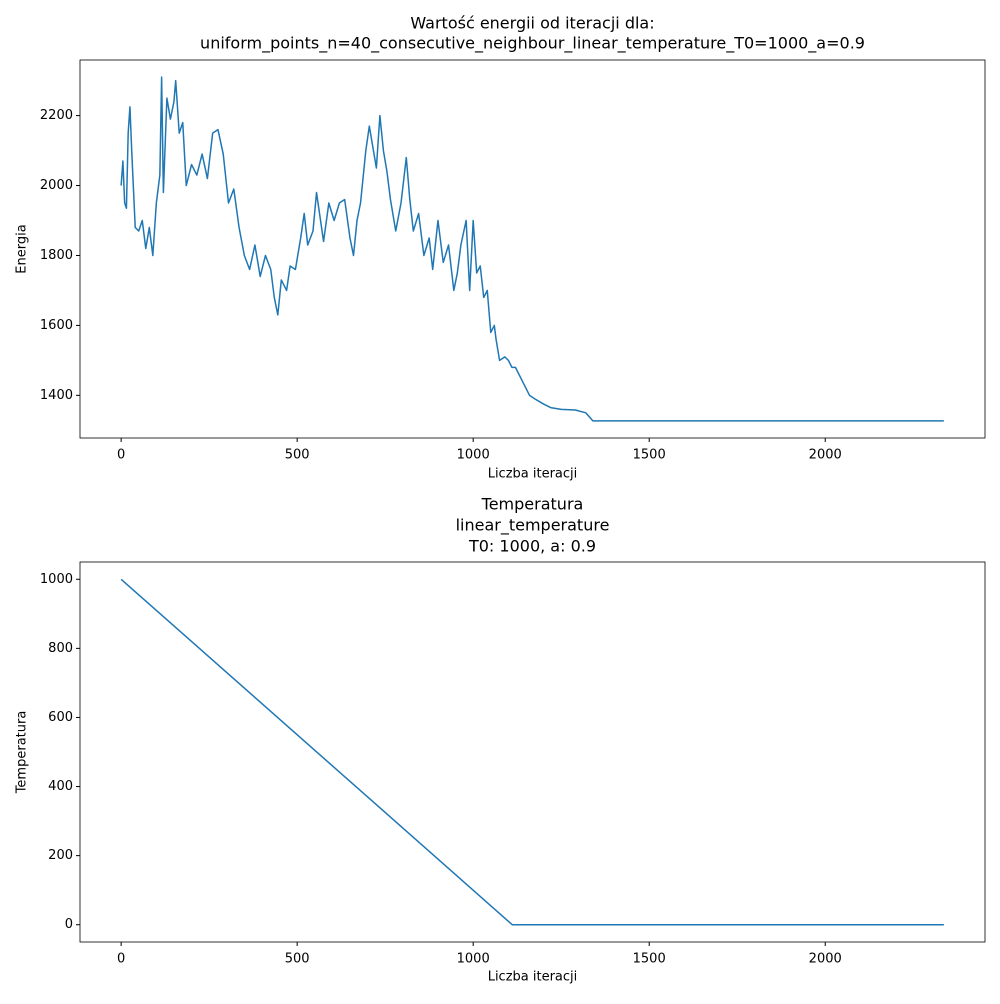  Describe the element at coordinates (22, 753) in the screenshot. I see `y-axis-label: Temperatura` at that location.